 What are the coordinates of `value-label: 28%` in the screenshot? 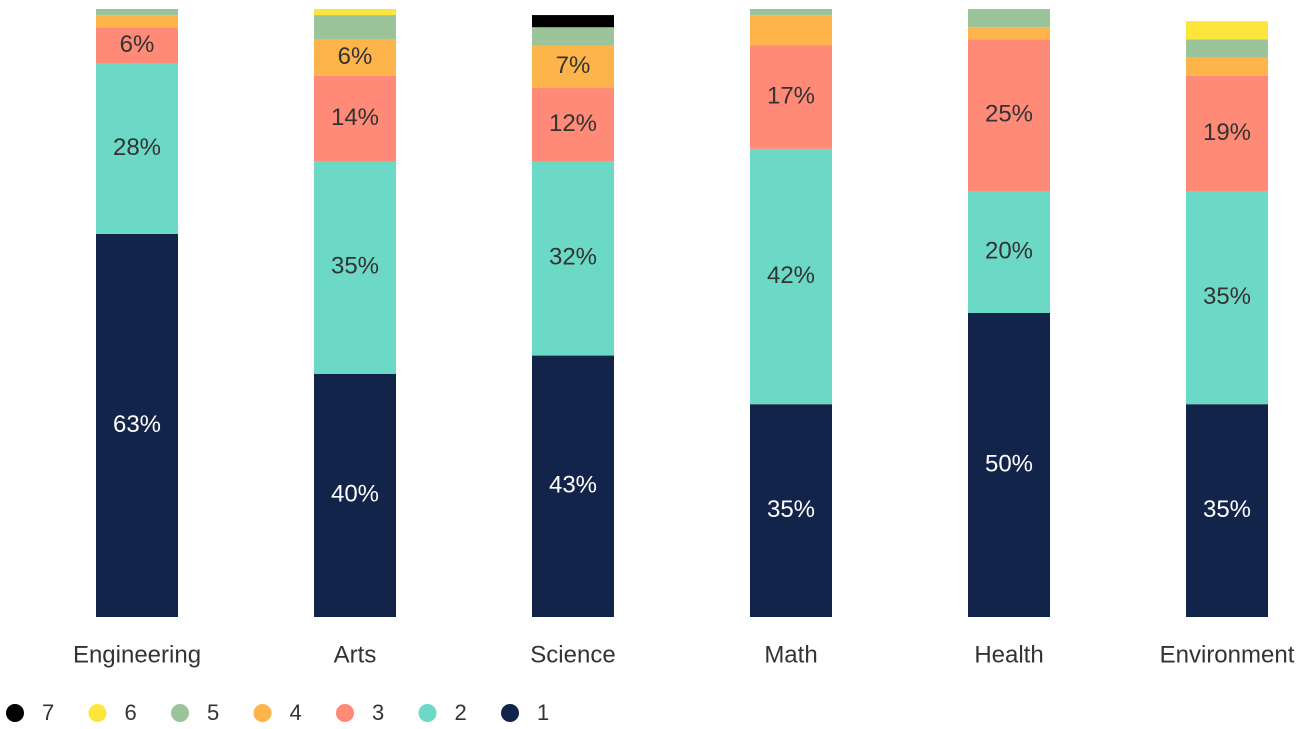 It's located at (137, 147).